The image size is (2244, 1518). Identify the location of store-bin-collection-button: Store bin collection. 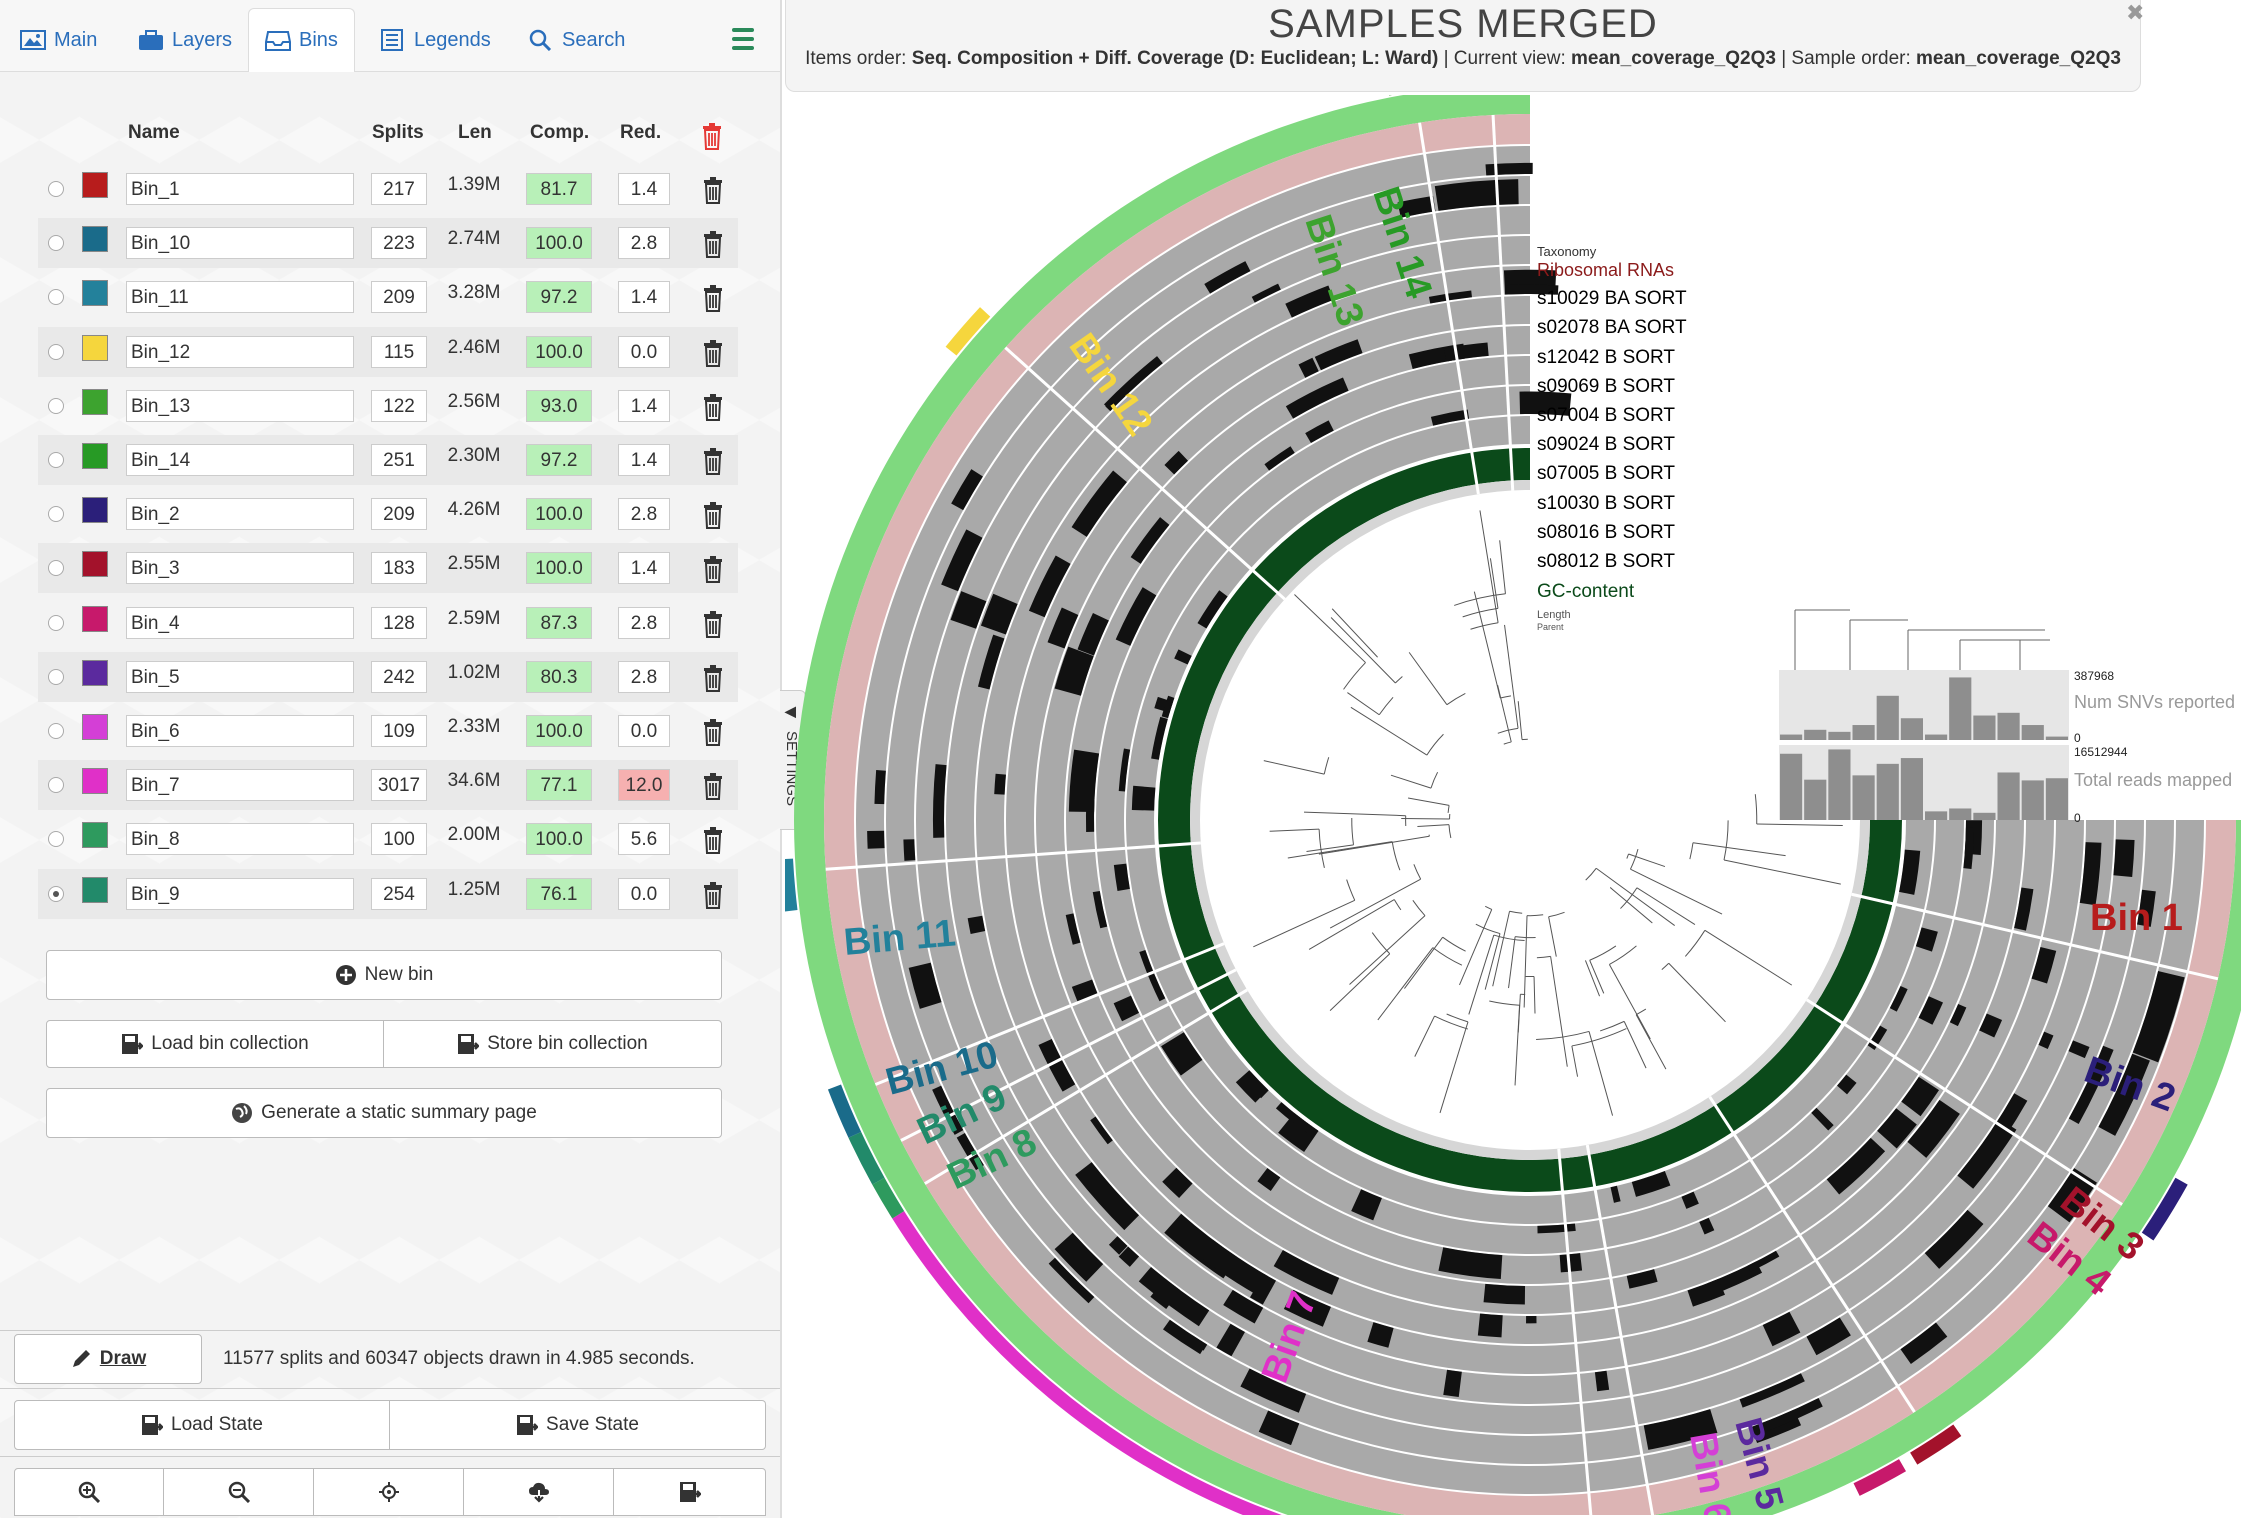
(553, 1044).